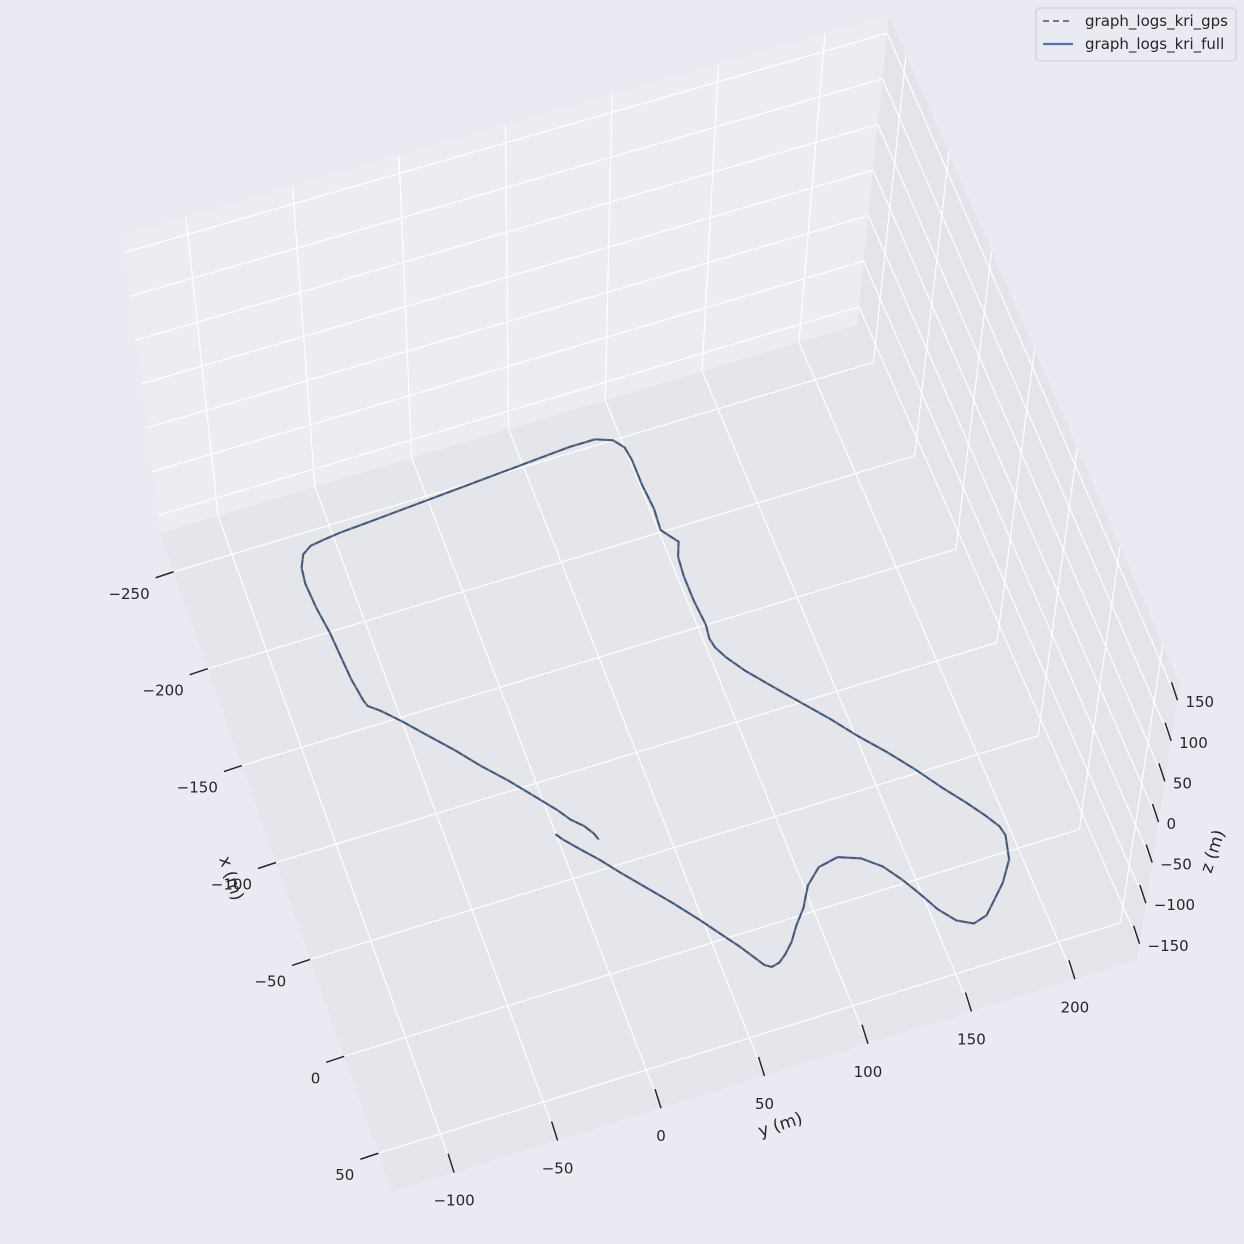  What do you see at coordinates (764, 1104) in the screenshot?
I see `y-tick-label-3: 50` at bounding box center [764, 1104].